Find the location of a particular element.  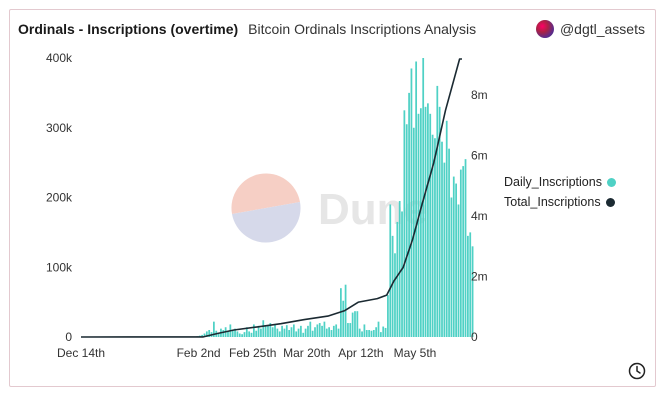

y-left-tick-label: 200k is located at coordinates (59, 198).